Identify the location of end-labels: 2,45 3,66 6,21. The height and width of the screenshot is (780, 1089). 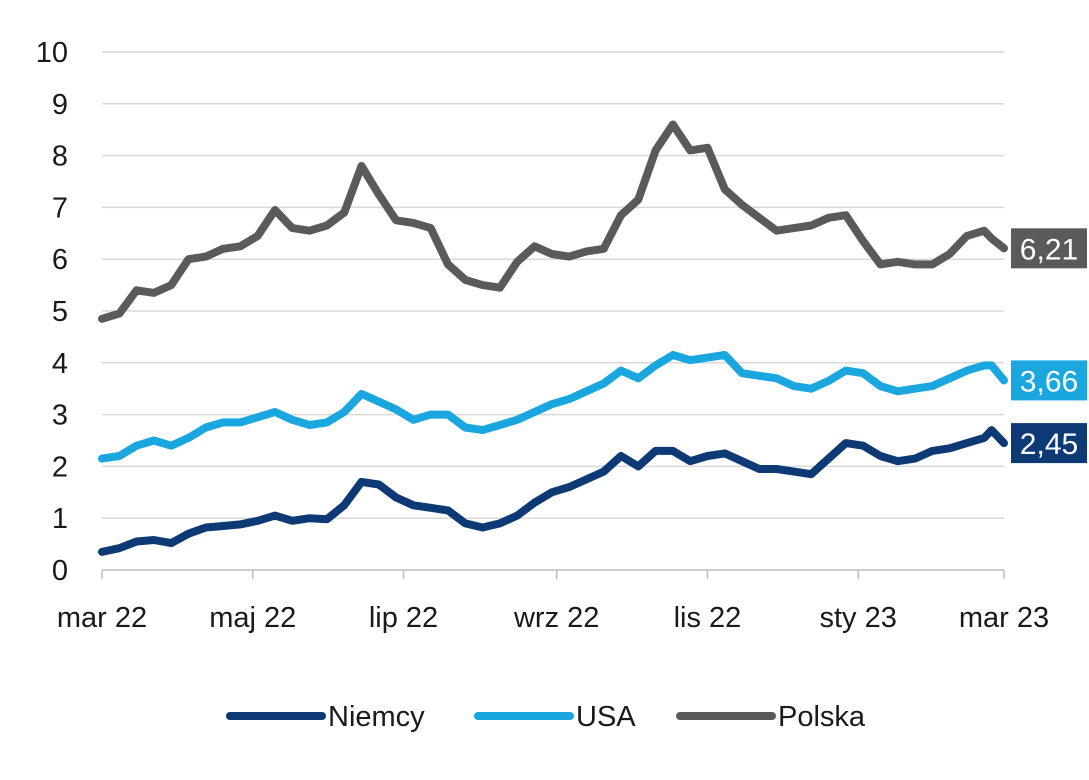
(1049, 346).